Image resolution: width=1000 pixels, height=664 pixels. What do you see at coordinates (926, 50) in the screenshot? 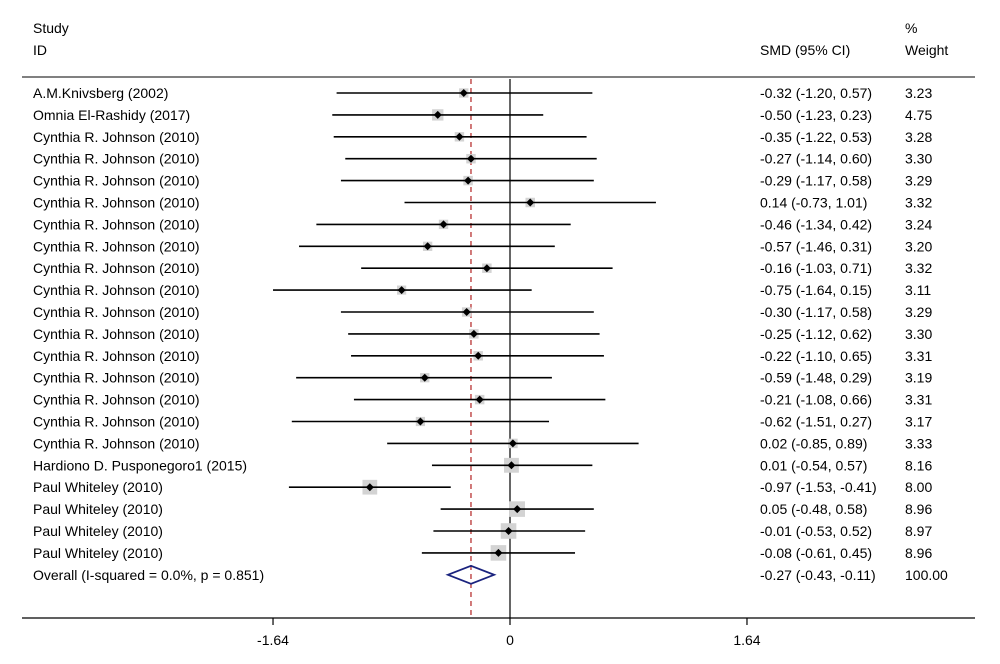
I see `header-weight-label: Weight` at bounding box center [926, 50].